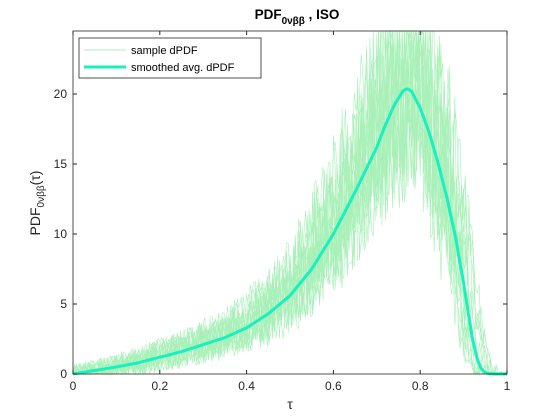  What do you see at coordinates (159, 386) in the screenshot?
I see `x-tick-label: 0.2` at bounding box center [159, 386].